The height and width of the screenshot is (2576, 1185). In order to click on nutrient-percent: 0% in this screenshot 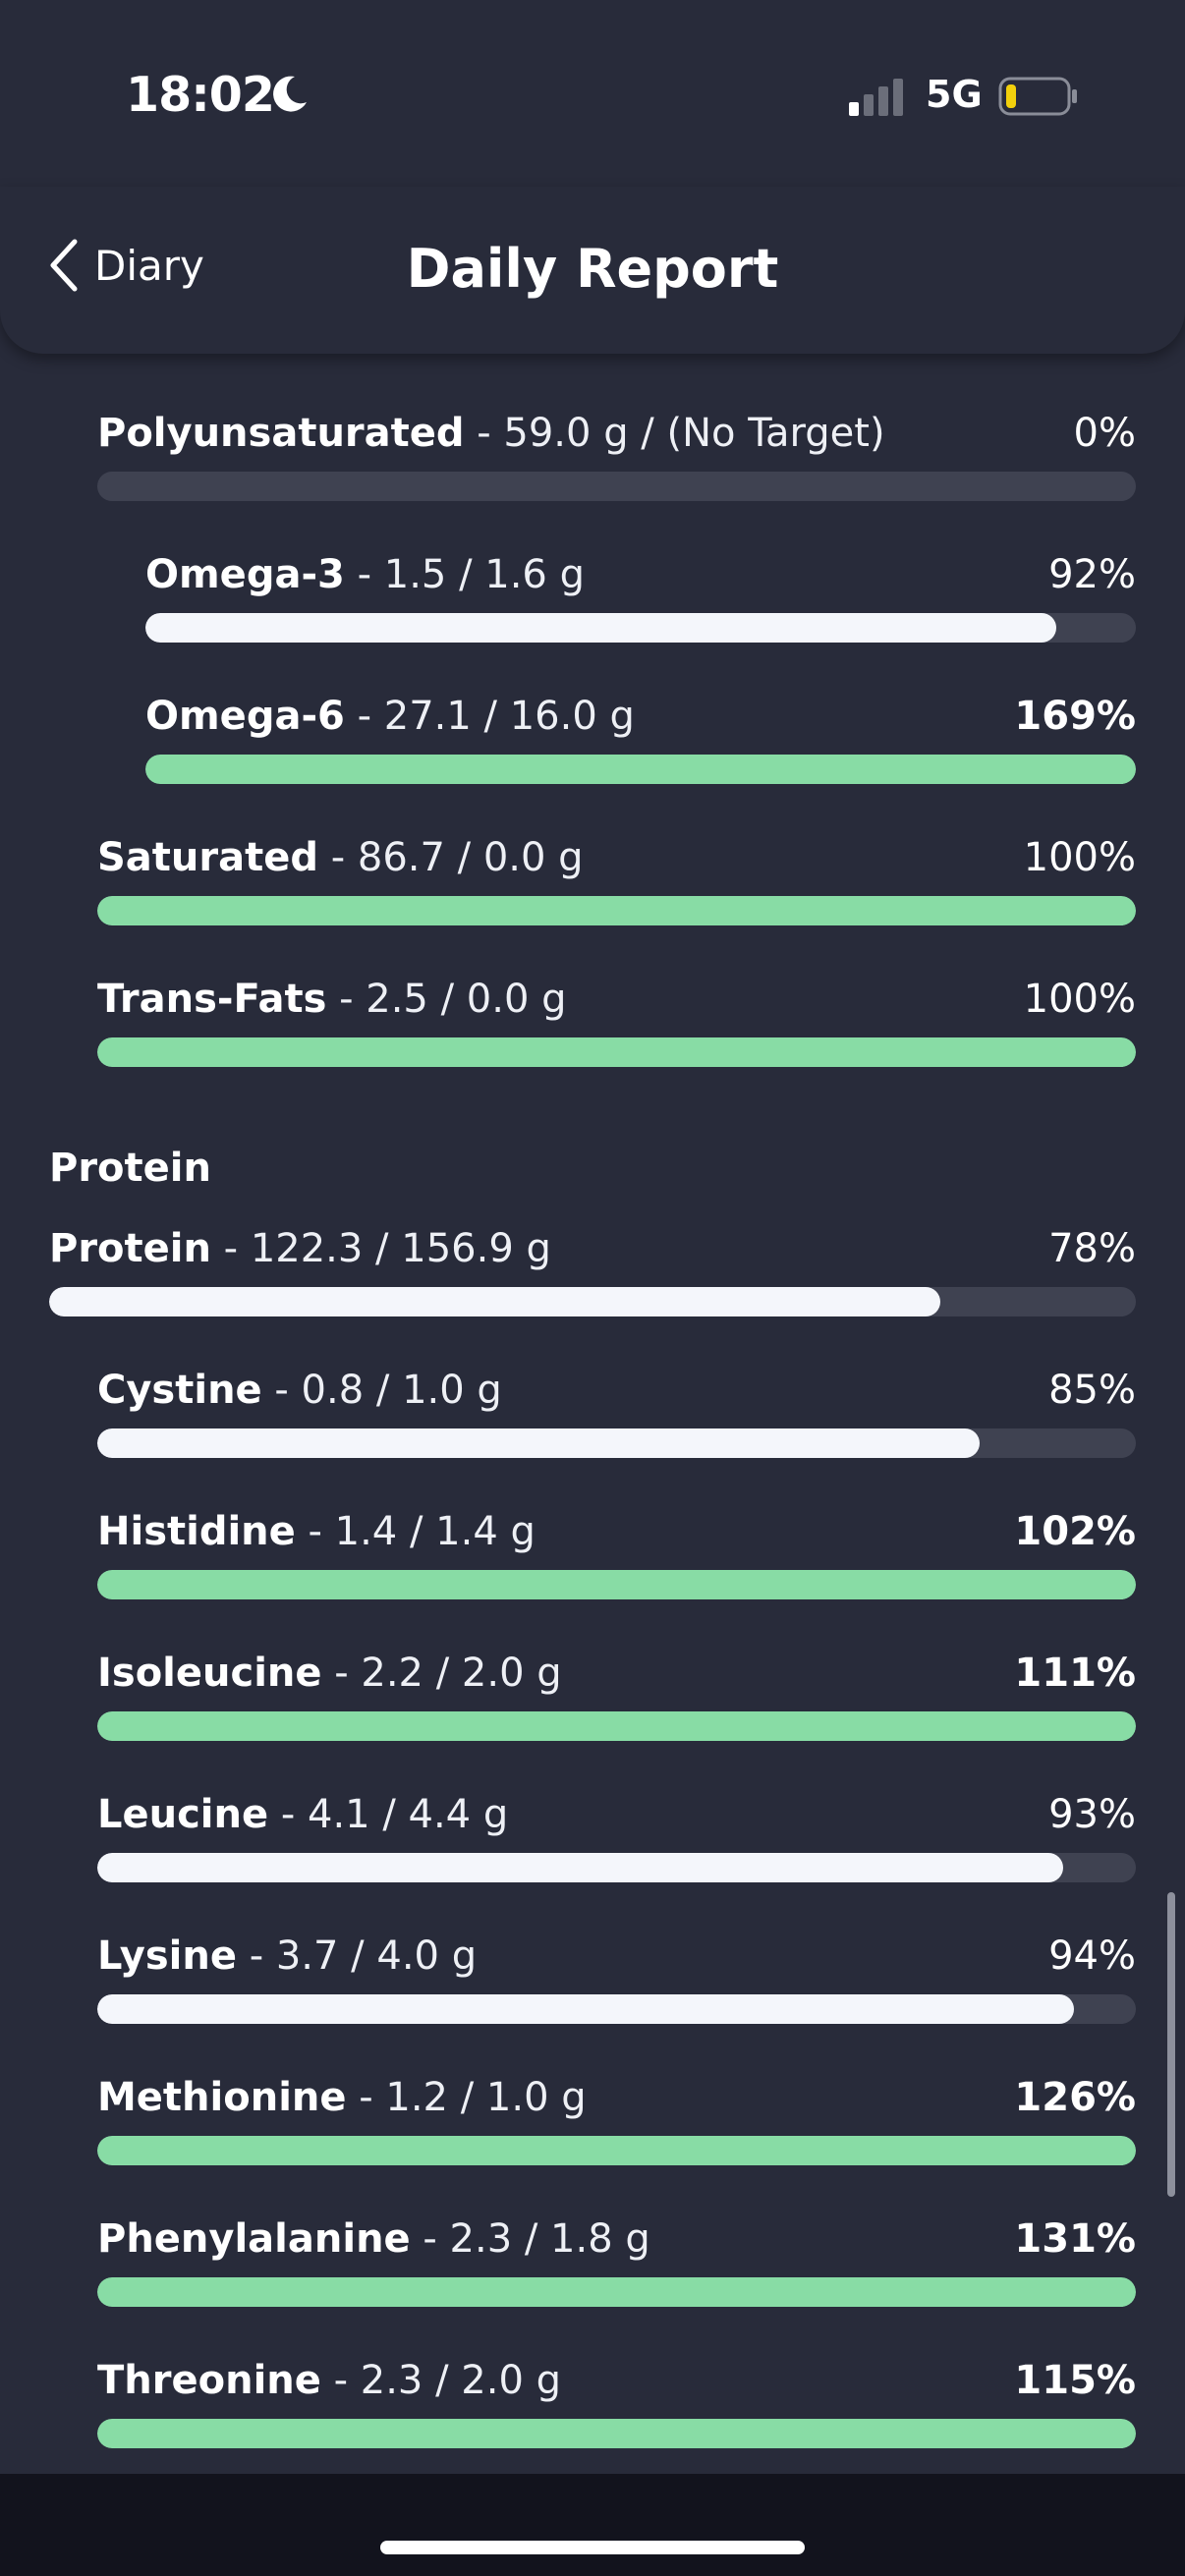, I will do `click(1104, 433)`.